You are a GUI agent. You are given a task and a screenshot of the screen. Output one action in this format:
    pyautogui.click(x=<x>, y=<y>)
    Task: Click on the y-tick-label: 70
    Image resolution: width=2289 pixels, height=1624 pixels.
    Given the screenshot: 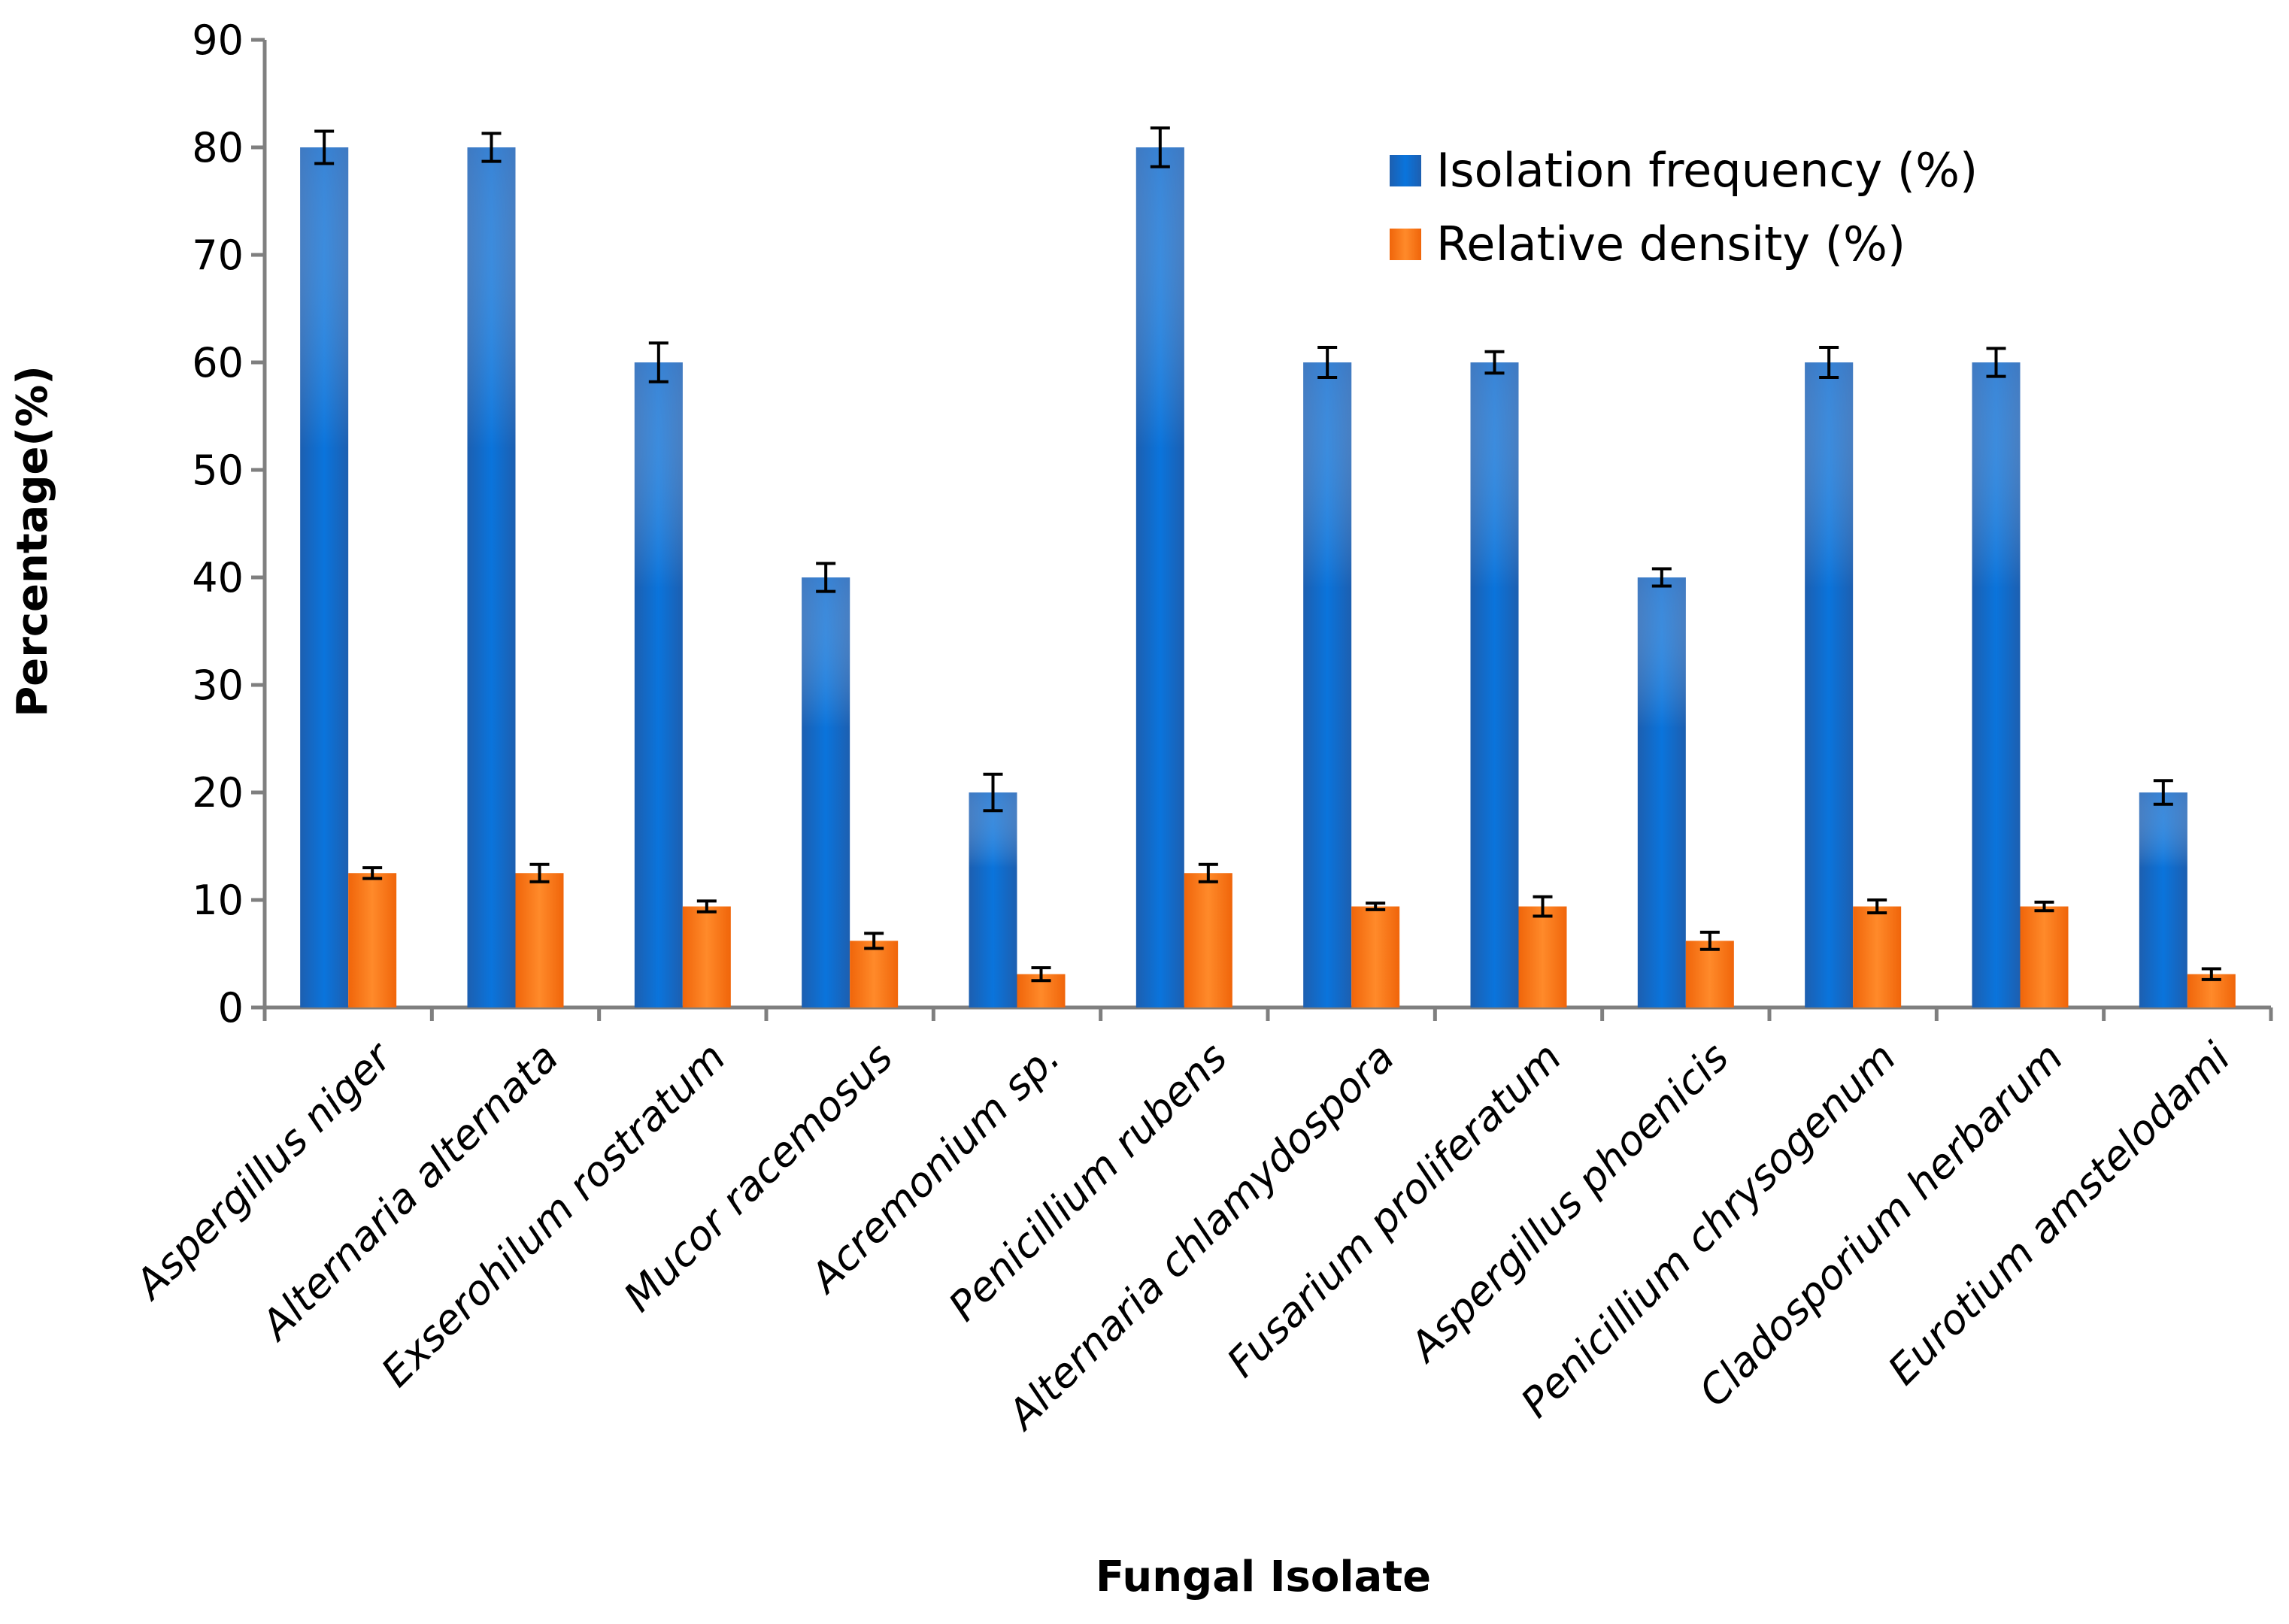 What is the action you would take?
    pyautogui.click(x=218, y=255)
    